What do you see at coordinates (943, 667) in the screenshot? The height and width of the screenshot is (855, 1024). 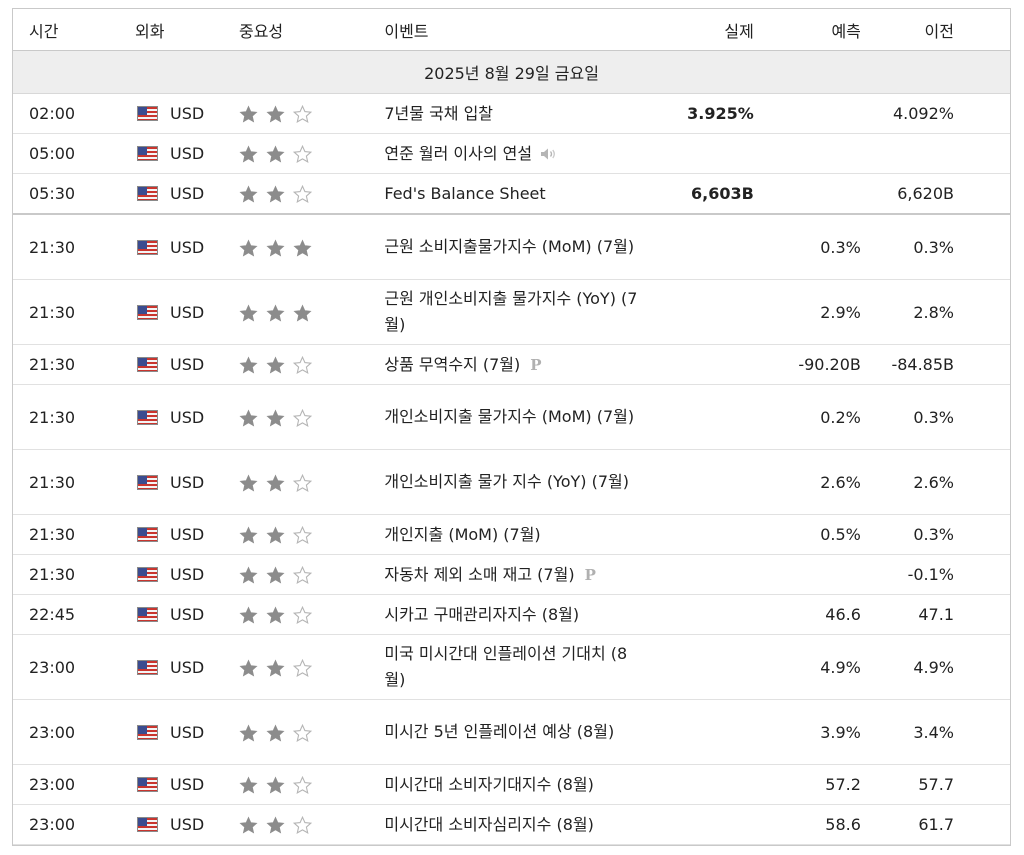 I see `event-previous: 4.9%` at bounding box center [943, 667].